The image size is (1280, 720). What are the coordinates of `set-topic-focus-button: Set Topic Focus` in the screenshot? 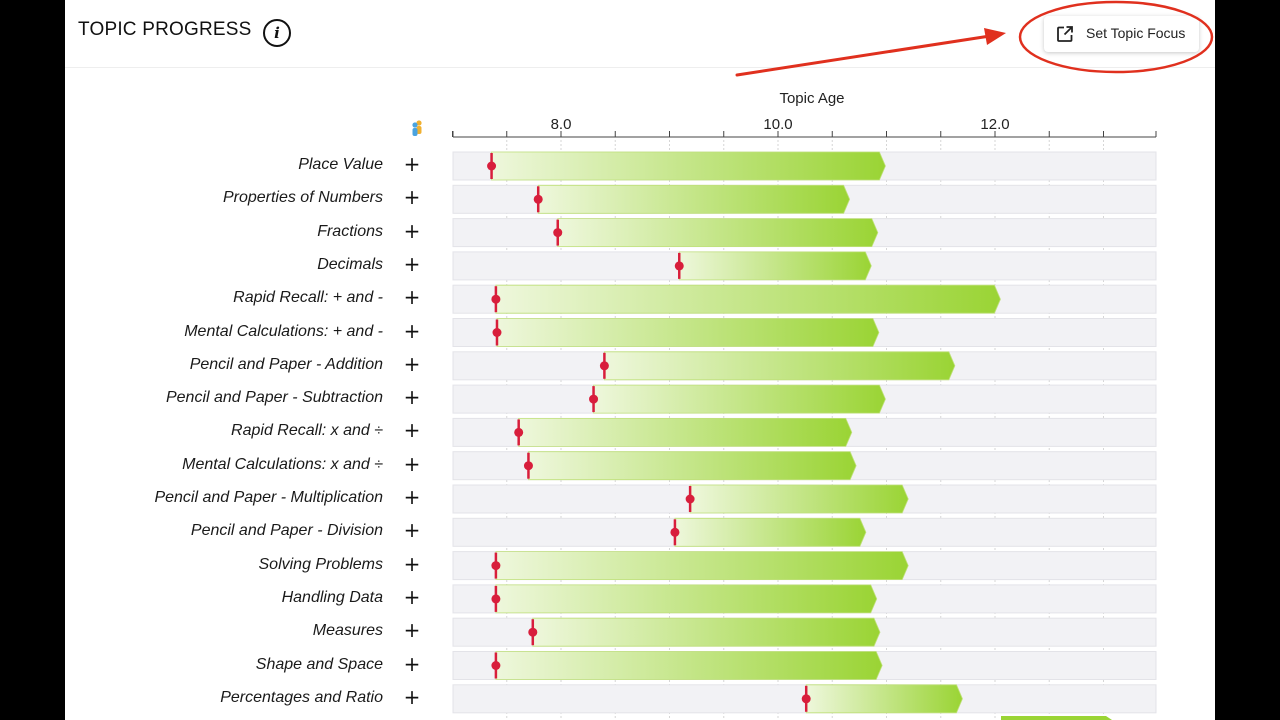 It's located at (1121, 34).